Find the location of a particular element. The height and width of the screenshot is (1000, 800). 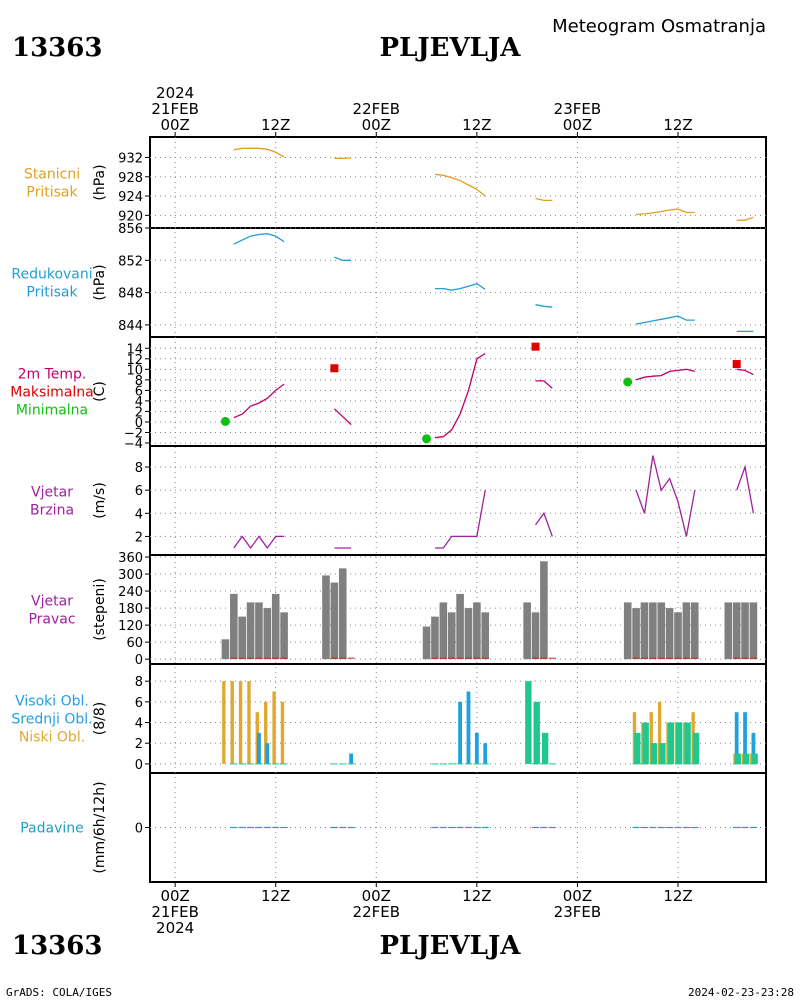

panel-station_pressure: 920 924 928 932 (hPa) Stanicni Pritisak is located at coordinates (395, 185).